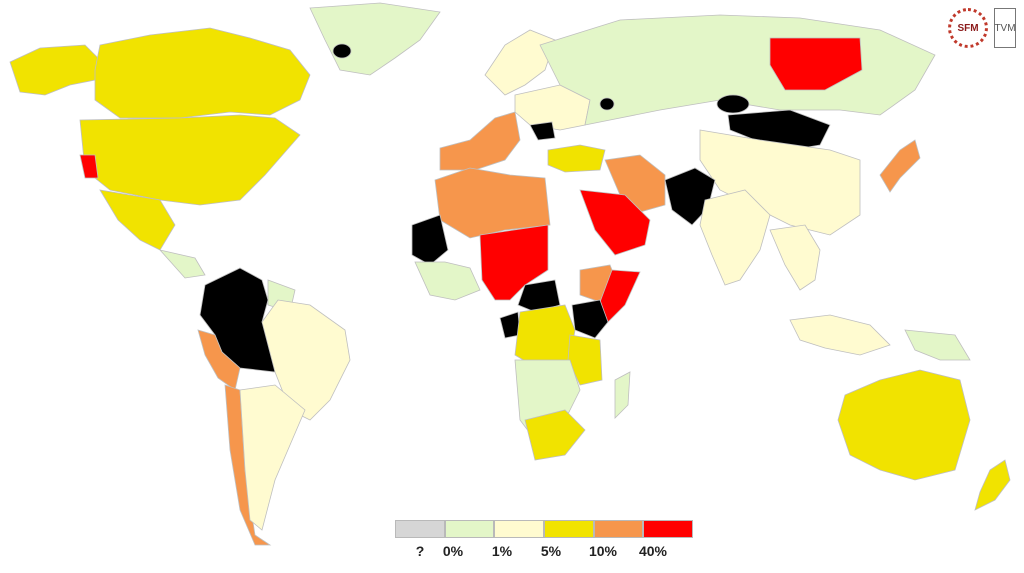 The image size is (1024, 573). I want to click on legend-swatch-unknown, so click(420, 529).